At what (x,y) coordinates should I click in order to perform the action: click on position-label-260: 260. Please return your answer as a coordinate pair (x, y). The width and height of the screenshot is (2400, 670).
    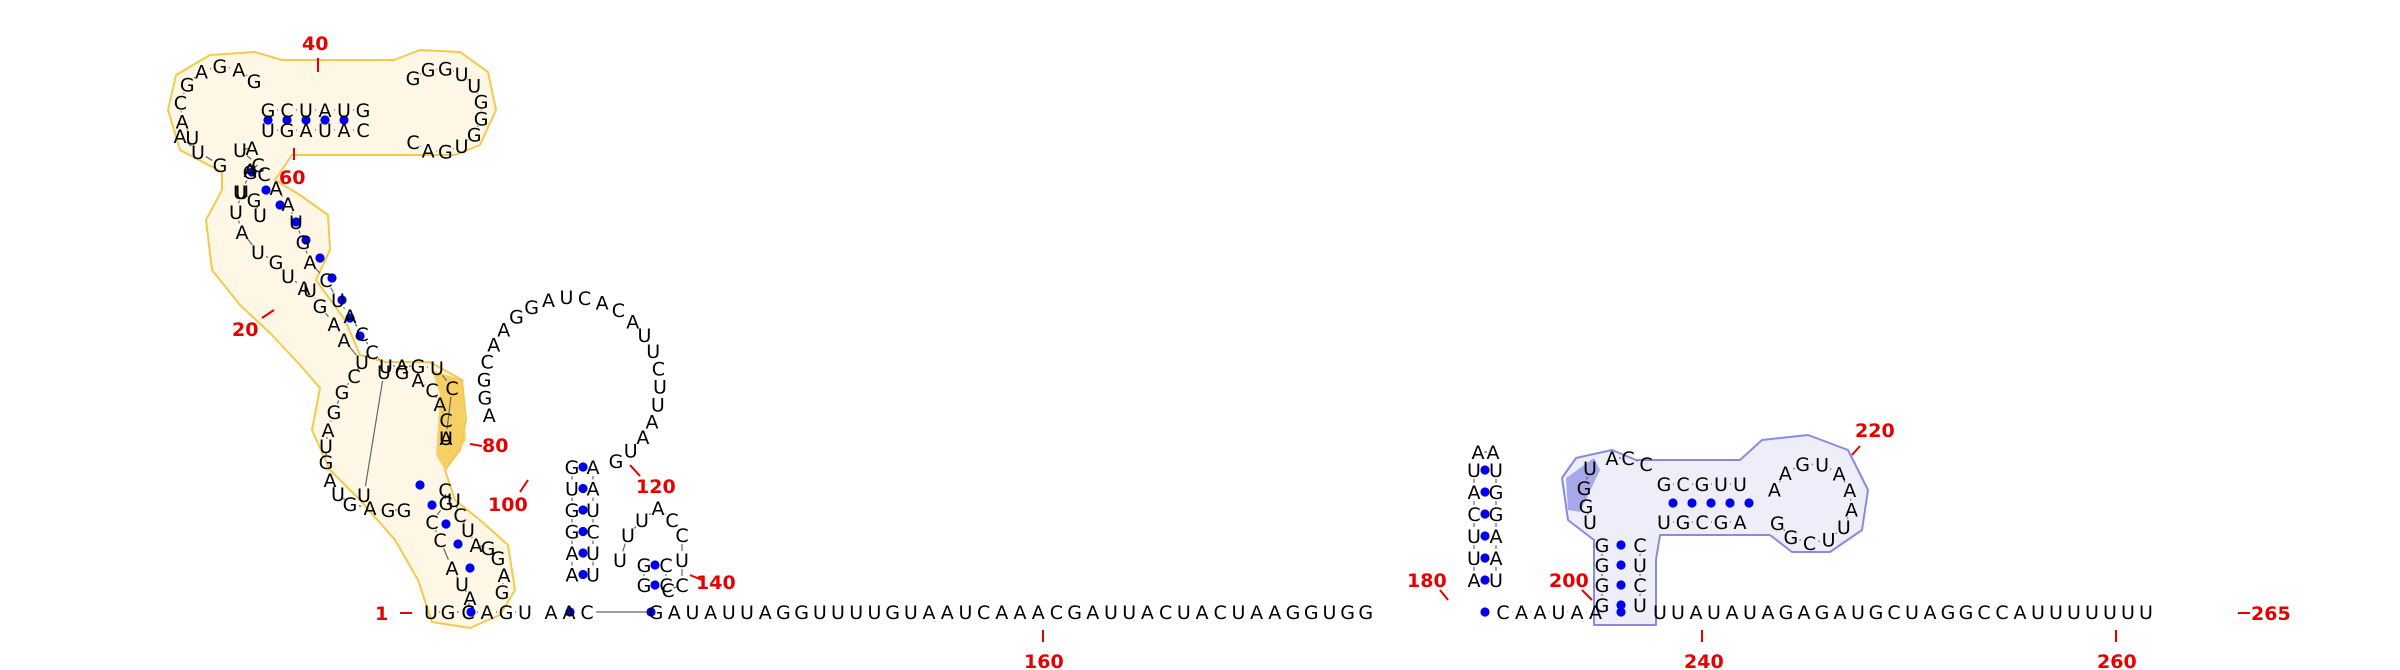
    Looking at the image, I should click on (2117, 660).